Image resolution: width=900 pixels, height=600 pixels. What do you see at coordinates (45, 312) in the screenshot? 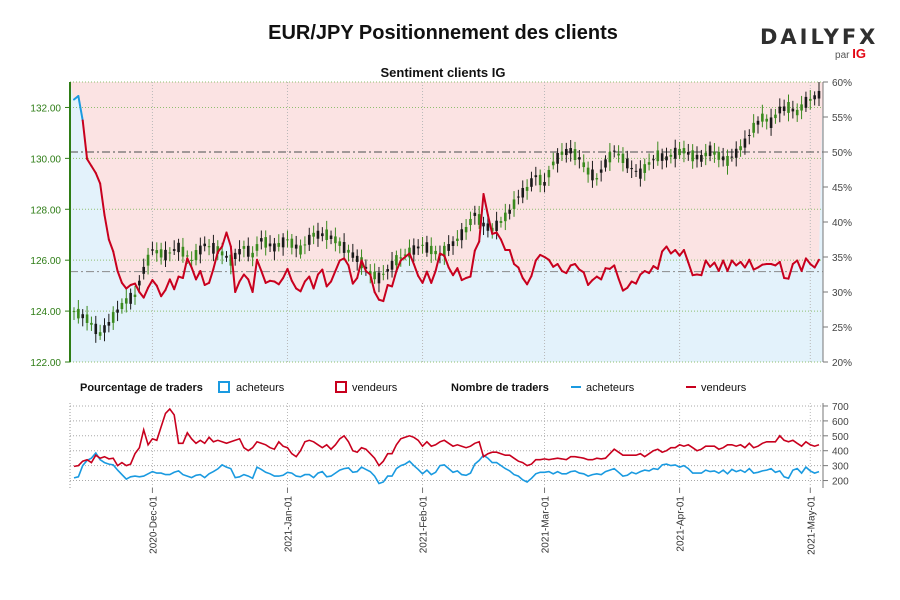
I see `left-tick-label: 124.00` at bounding box center [45, 312].